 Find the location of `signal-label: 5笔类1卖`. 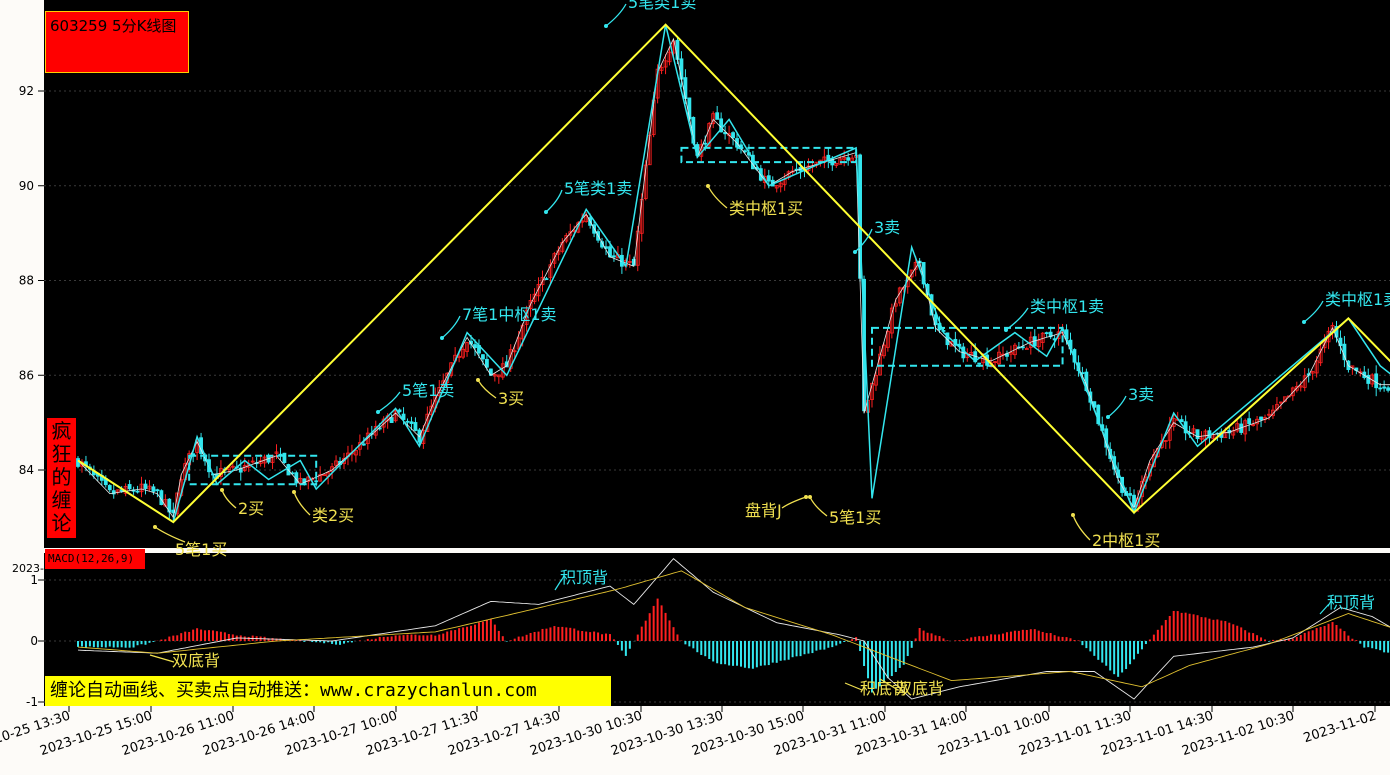

signal-label: 5笔类1卖 is located at coordinates (662, 6).